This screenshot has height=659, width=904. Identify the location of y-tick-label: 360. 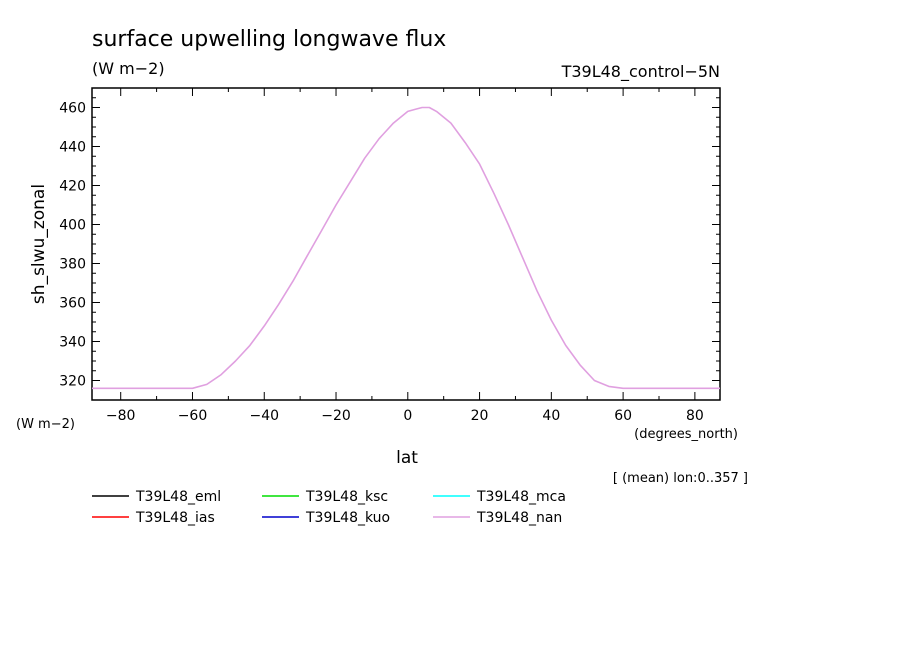
(72, 304).